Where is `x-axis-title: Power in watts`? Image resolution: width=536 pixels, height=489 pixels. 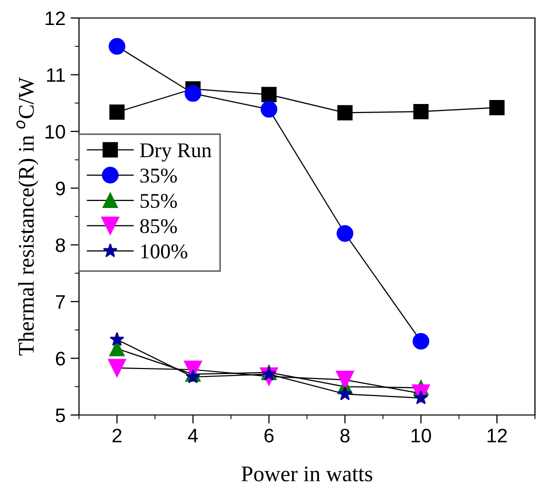
x-axis-title: Power in watts is located at coordinates (307, 474).